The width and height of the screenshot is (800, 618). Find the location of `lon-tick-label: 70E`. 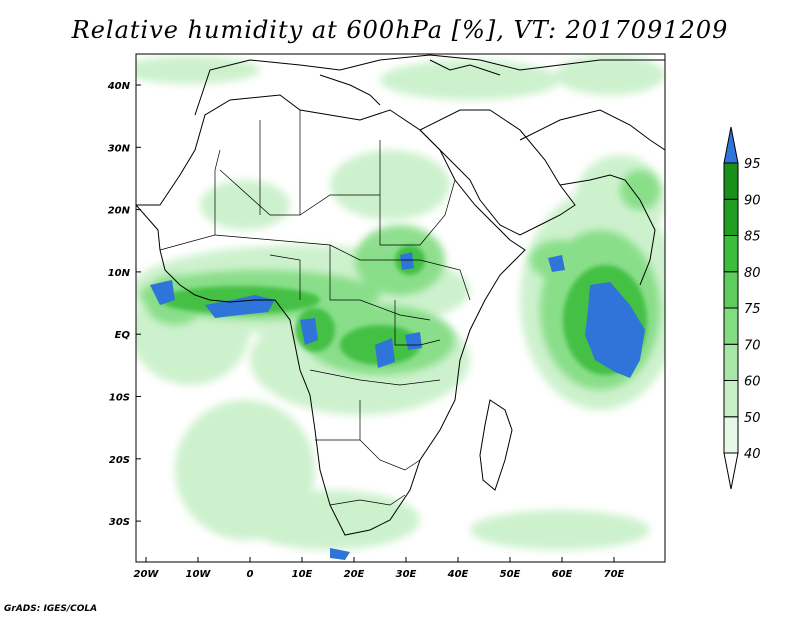

lon-tick-label: 70E is located at coordinates (614, 574).